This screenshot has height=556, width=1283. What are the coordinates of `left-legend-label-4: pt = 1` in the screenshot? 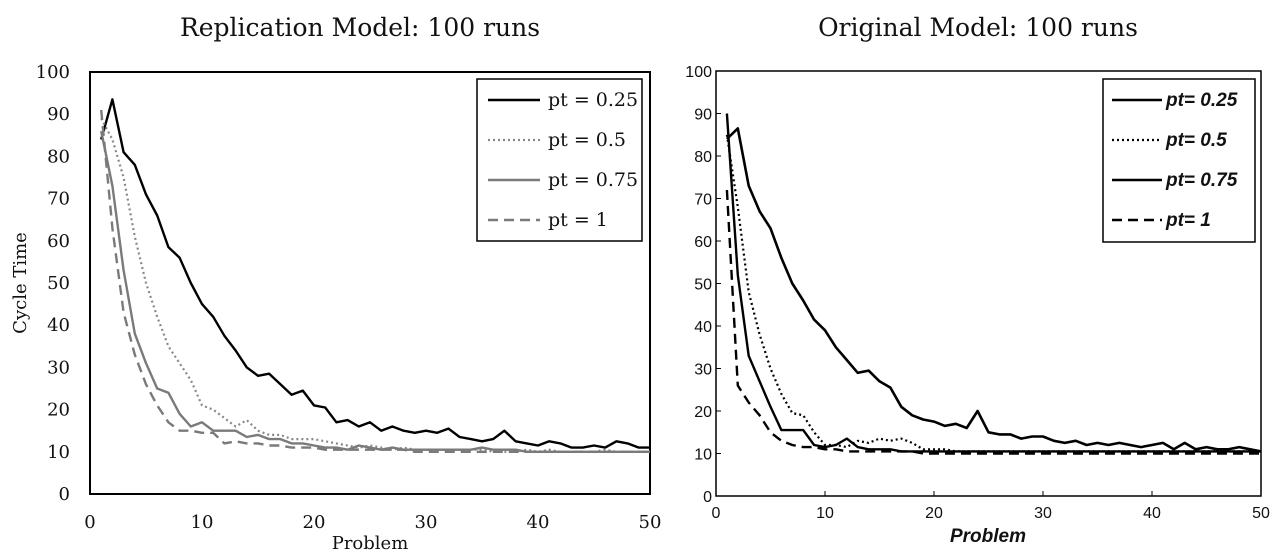 It's located at (578, 220).